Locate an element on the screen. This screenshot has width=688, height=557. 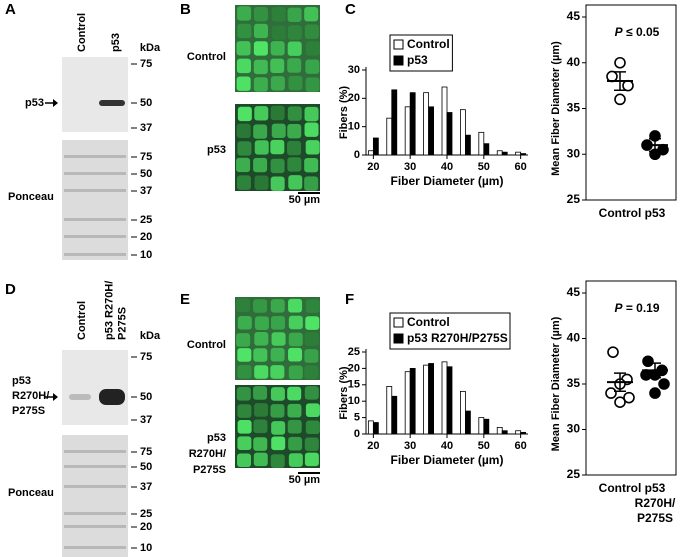
marker-label: 50 is located at coordinates (146, 174).